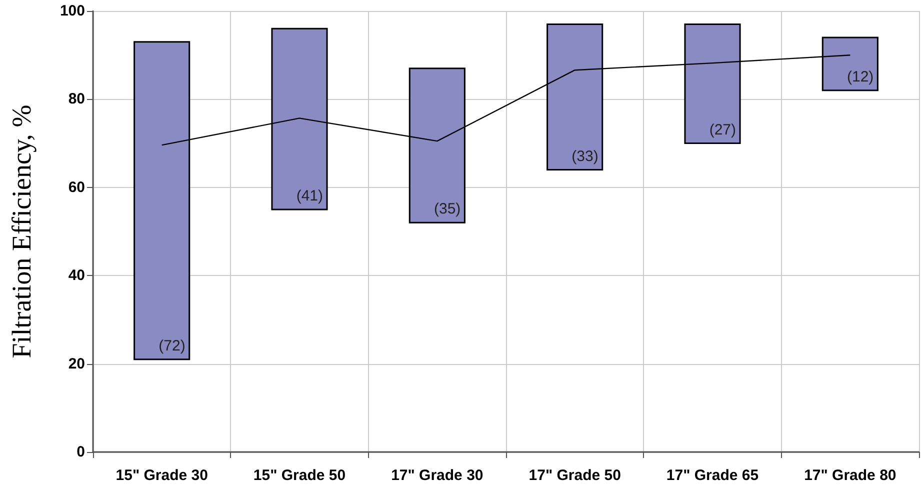 The width and height of the screenshot is (921, 494). I want to click on y-tick-label: 0, so click(80, 452).